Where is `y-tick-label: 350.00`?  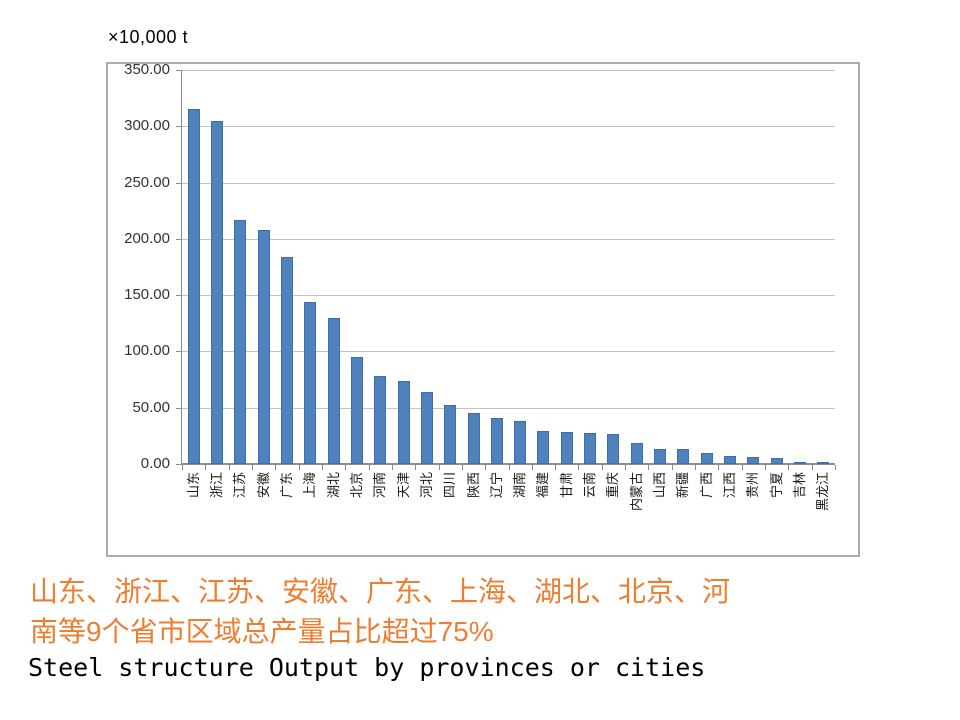 y-tick-label: 350.00 is located at coordinates (147, 69).